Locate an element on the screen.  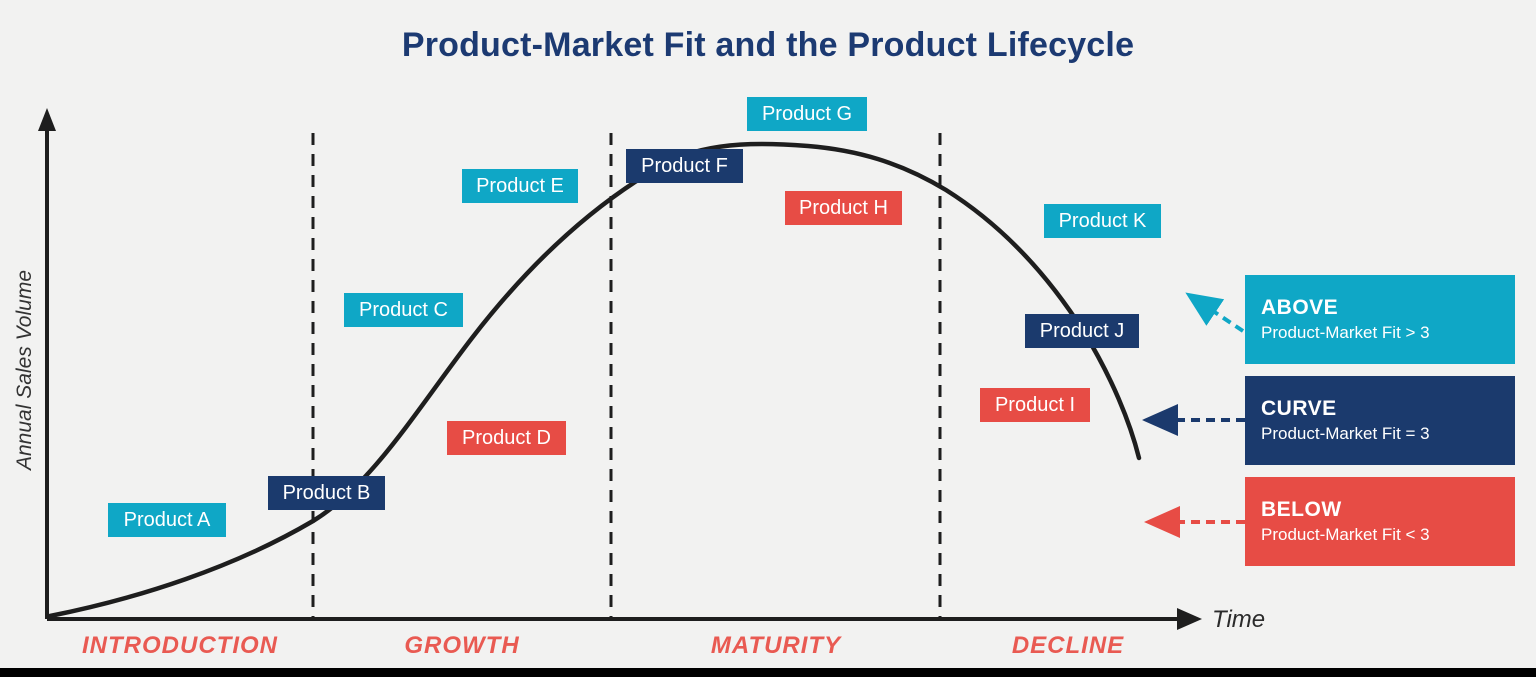
product-k-label: Product K is located at coordinates (1102, 221).